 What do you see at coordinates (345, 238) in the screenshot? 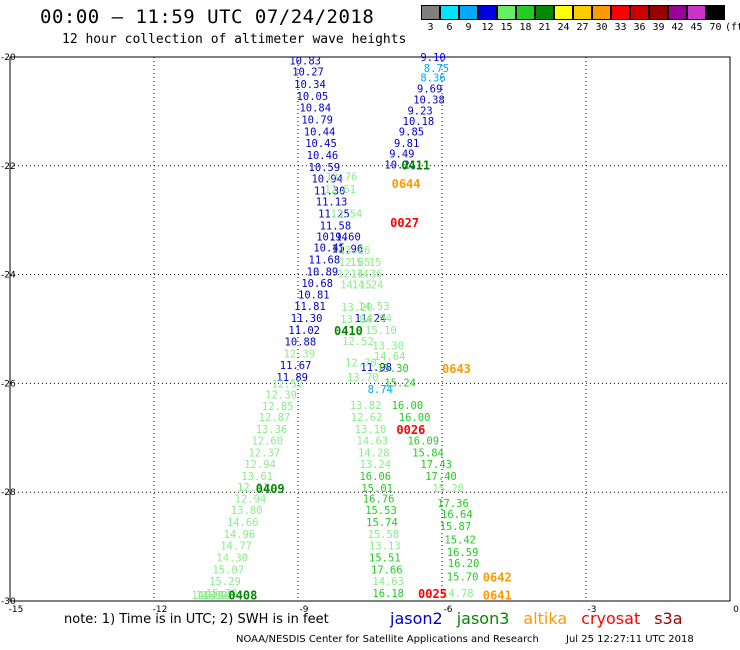
I see `swh-value: 11.60` at bounding box center [345, 238].